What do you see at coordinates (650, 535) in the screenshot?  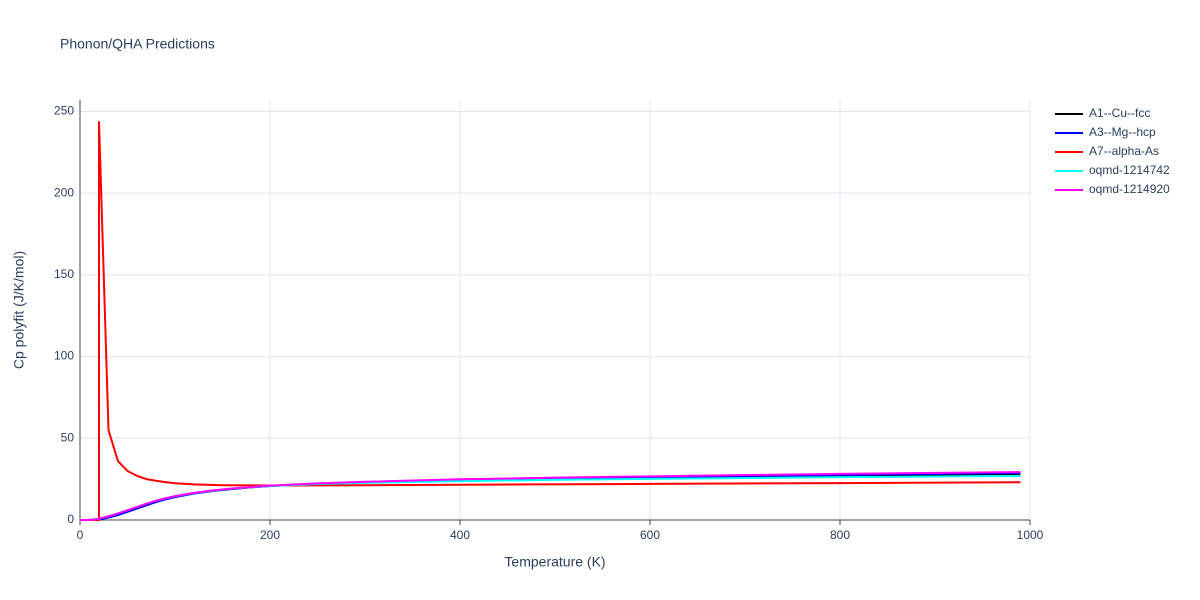 I see `x-tick-label: 600` at bounding box center [650, 535].